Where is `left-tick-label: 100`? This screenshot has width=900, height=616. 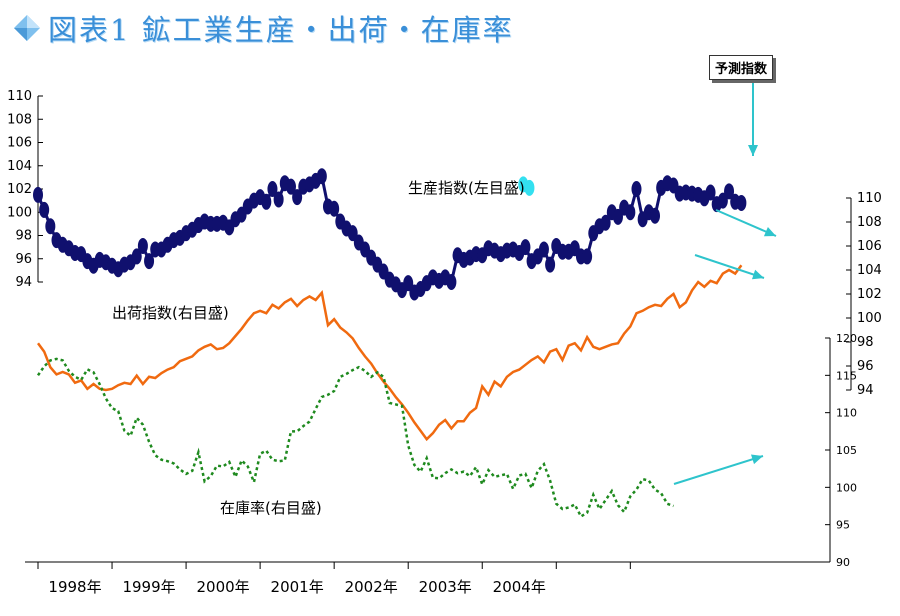 left-tick-label: 100 is located at coordinates (19, 212).